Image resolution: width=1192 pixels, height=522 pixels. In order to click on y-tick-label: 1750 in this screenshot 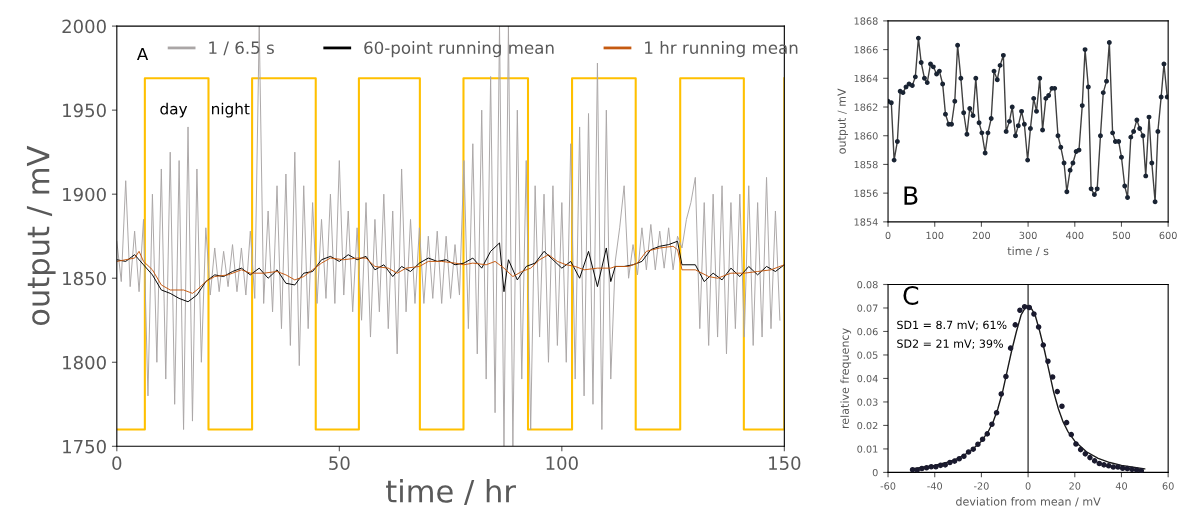, I will do `click(84, 446)`.